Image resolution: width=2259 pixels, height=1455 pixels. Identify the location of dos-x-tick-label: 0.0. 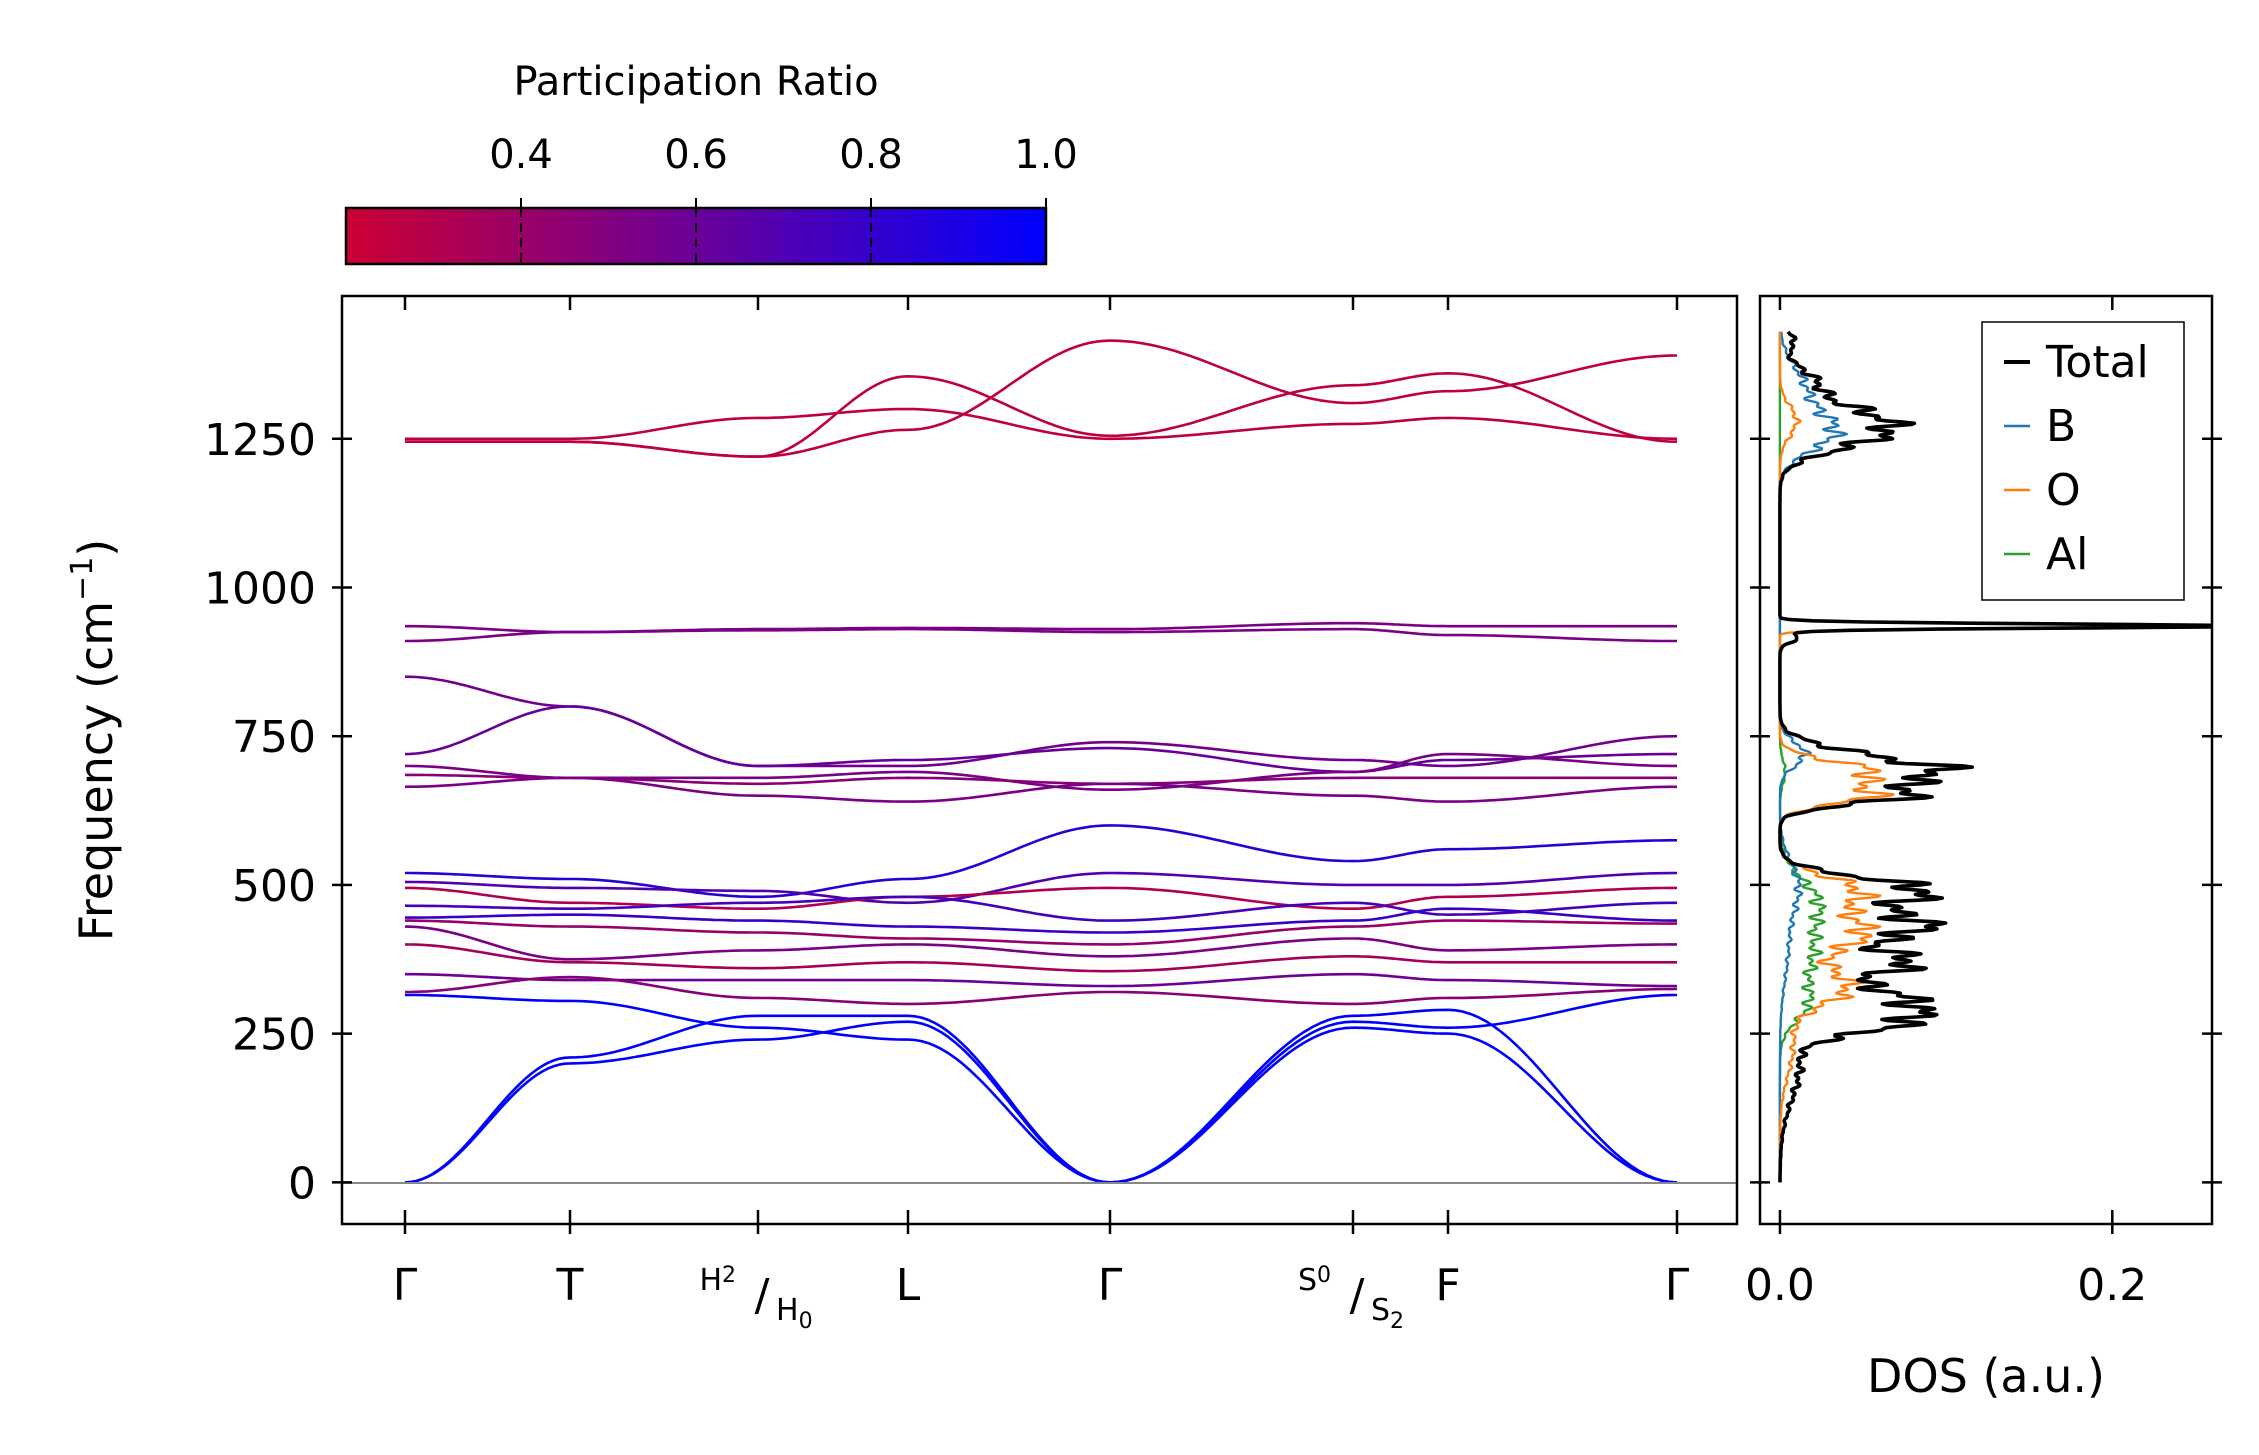
(1780, 1285).